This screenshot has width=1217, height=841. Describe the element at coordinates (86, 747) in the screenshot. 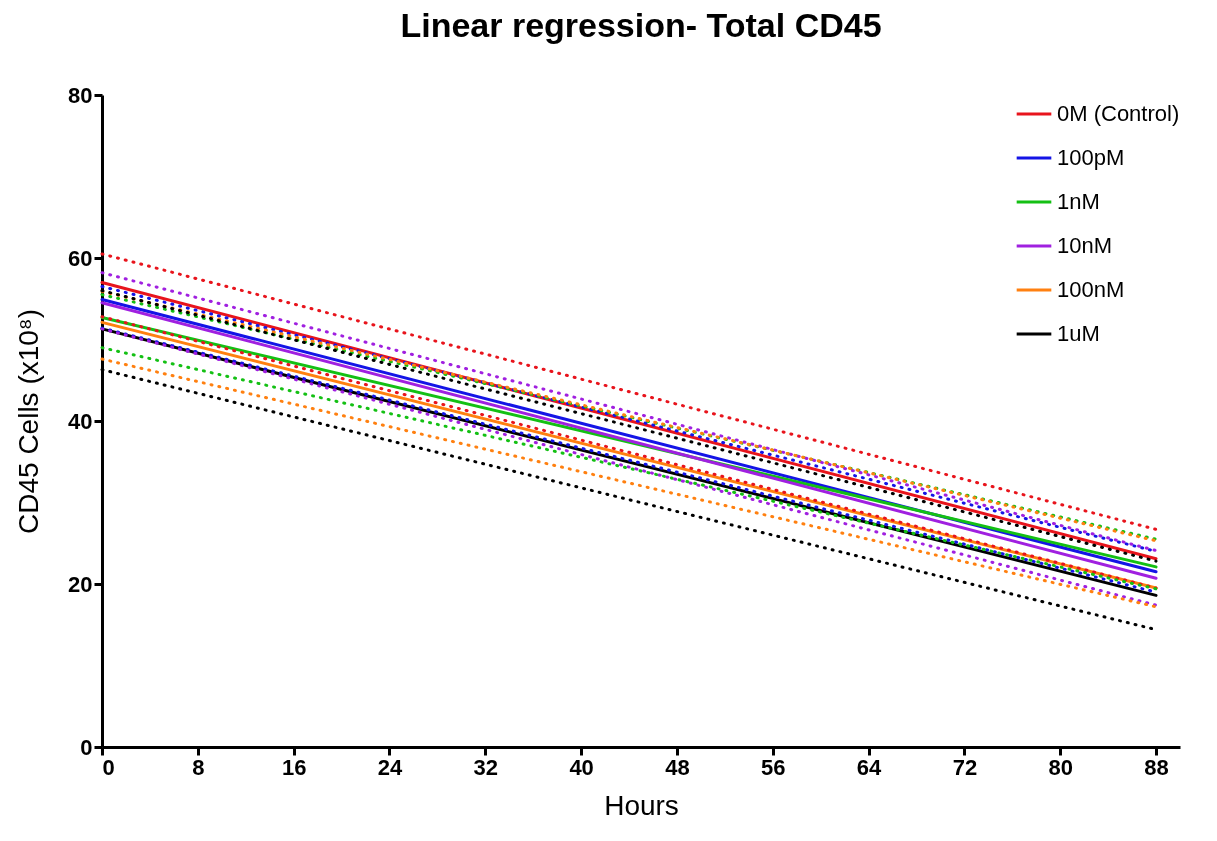

I see `y-tick-label: 0` at that location.